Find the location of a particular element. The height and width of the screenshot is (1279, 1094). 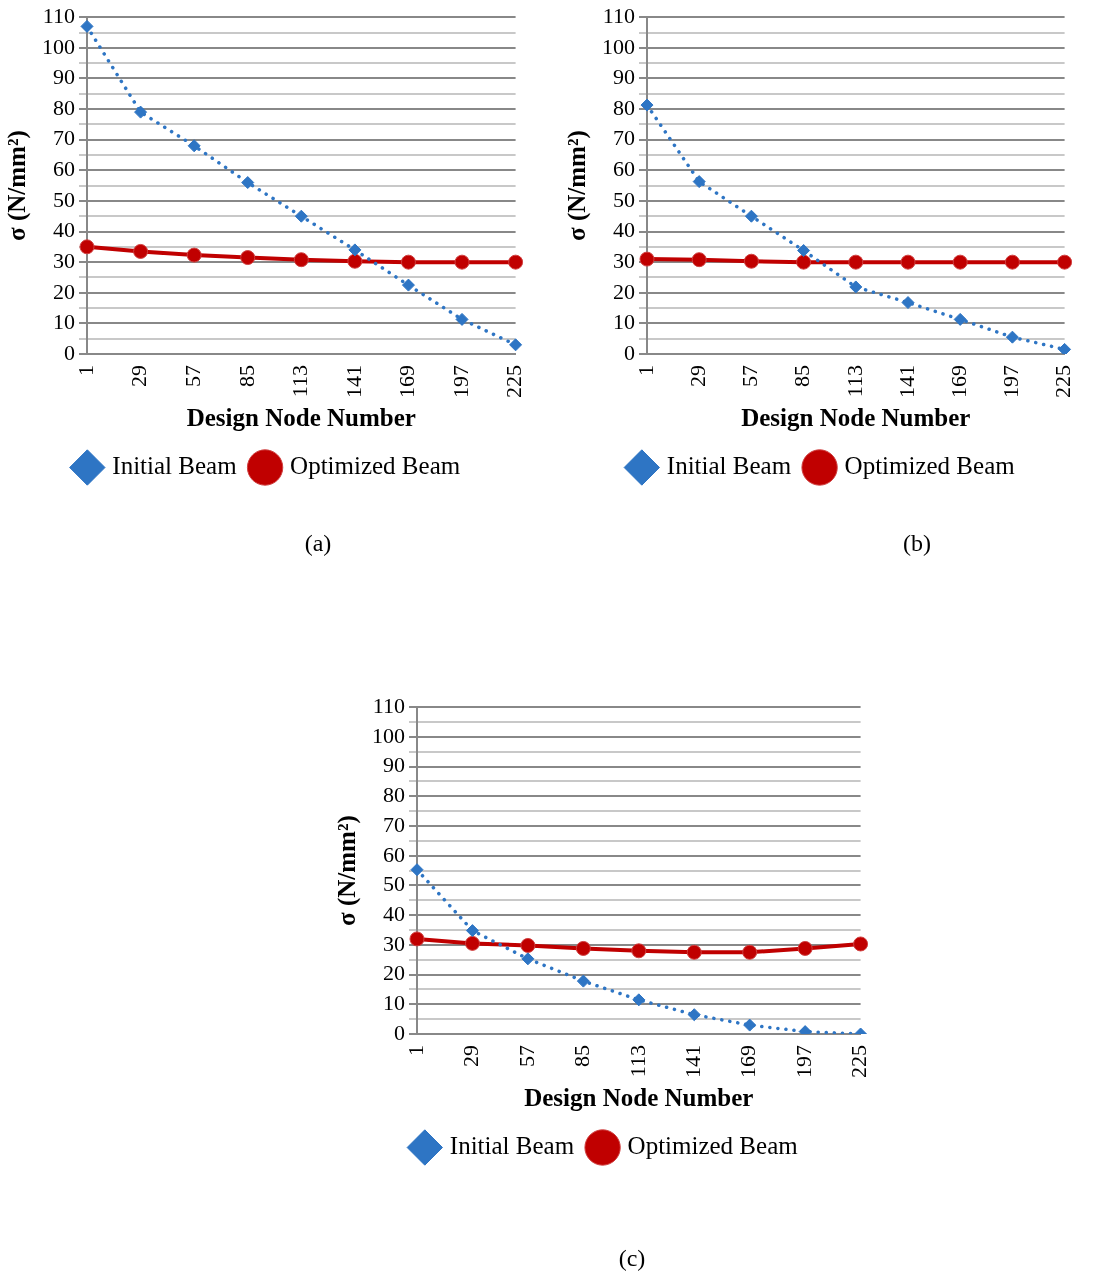

y-tick-label: 10 is located at coordinates (624, 322).